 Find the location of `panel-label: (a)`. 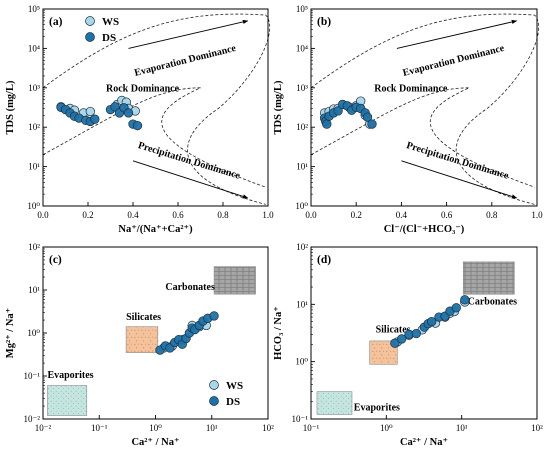

panel-label: (a) is located at coordinates (56, 22).